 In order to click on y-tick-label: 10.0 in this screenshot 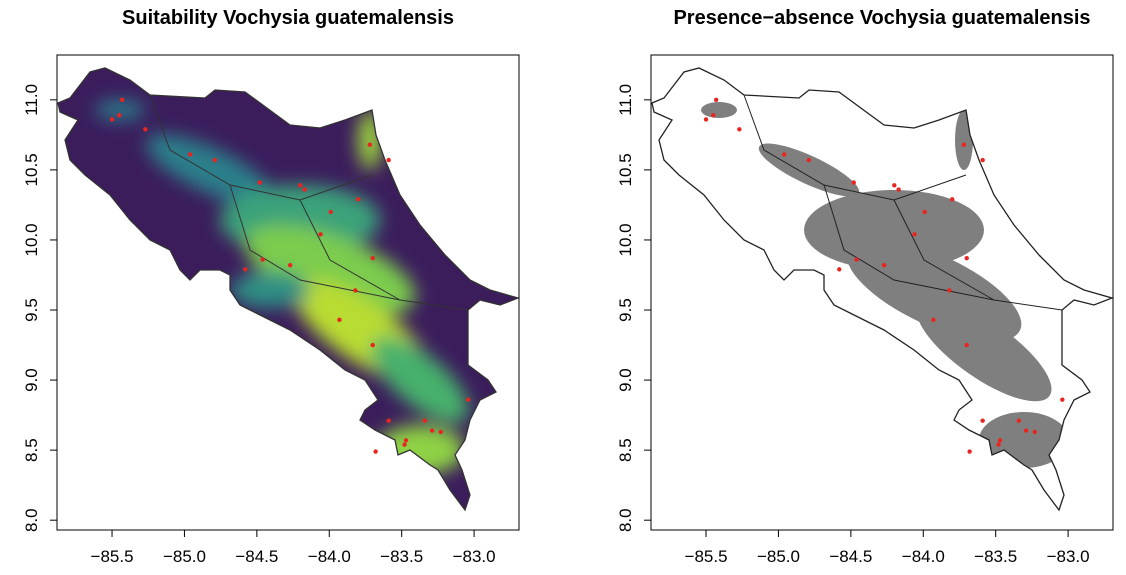, I will do `click(625, 239)`.